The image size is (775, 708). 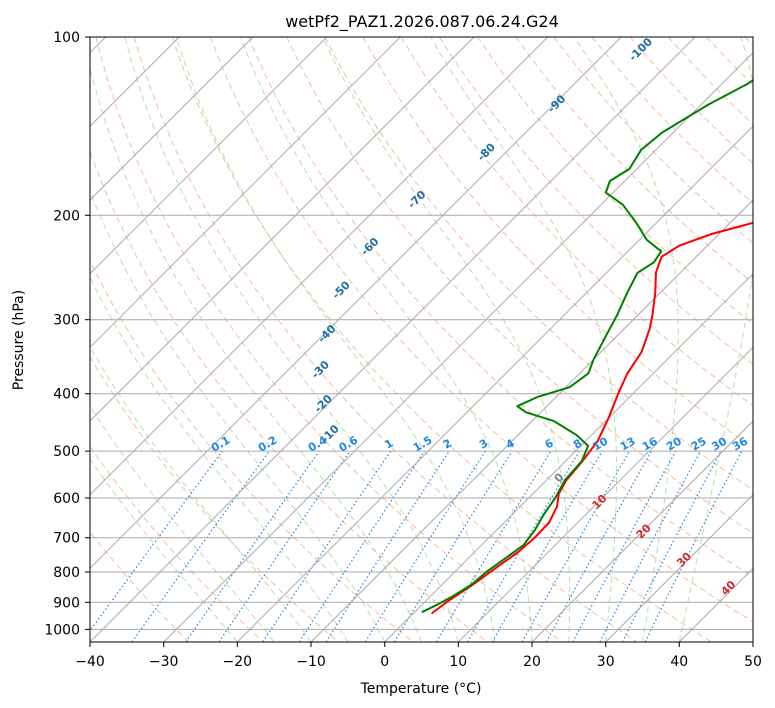 What do you see at coordinates (66, 38) in the screenshot?
I see `y-tick-label: 100` at bounding box center [66, 38].